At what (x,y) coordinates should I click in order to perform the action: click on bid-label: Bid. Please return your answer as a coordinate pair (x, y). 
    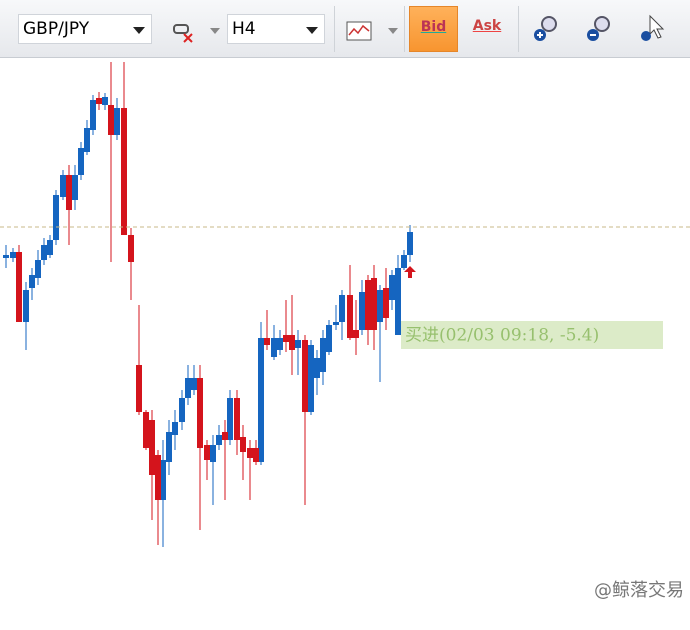
    Looking at the image, I should click on (433, 27).